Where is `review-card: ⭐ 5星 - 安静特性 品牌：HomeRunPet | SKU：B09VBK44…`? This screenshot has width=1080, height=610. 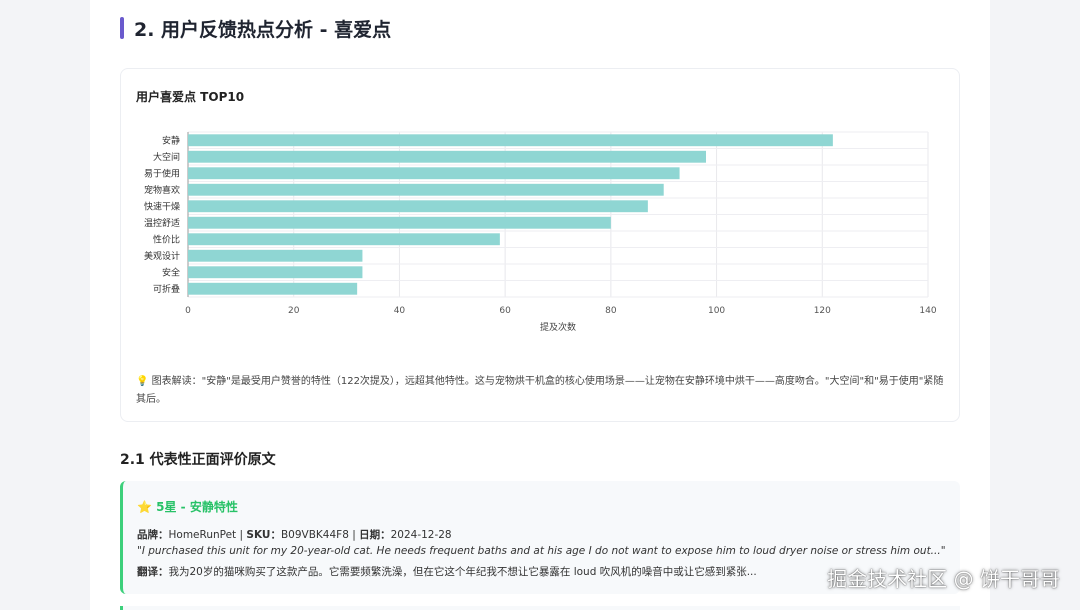
review-card: ⭐ 5星 - 安静特性 品牌：HomeRunPet | SKU：B09VBK44… is located at coordinates (540, 537).